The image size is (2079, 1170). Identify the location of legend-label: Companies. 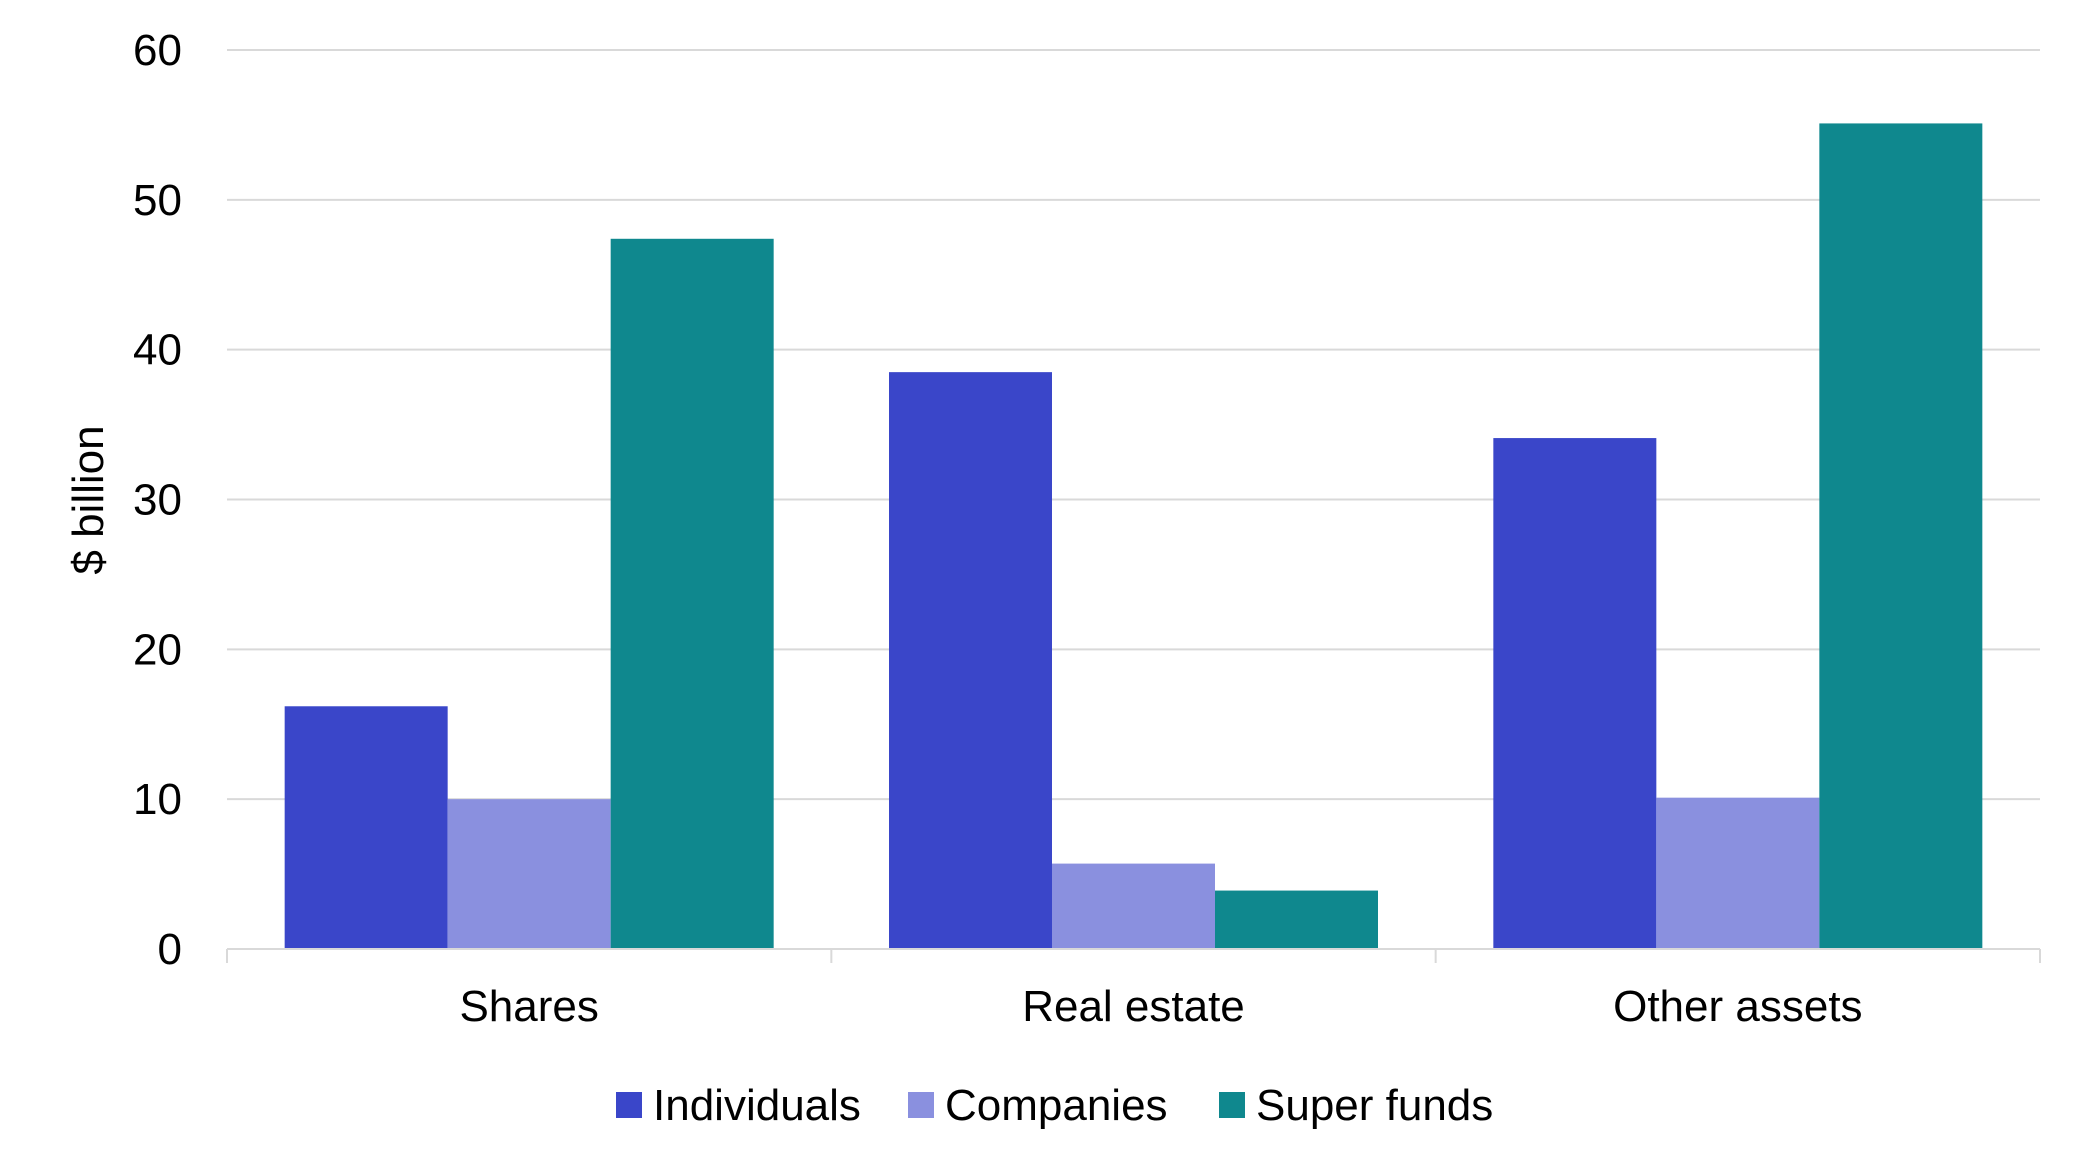
(1056, 1105).